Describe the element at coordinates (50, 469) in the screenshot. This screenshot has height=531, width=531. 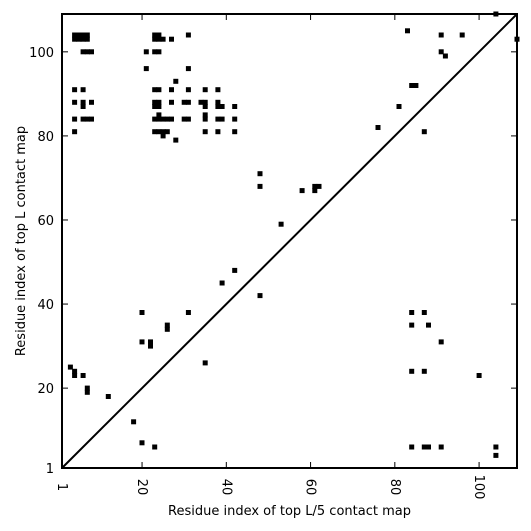
I see `y-tick-label: 1` at that location.